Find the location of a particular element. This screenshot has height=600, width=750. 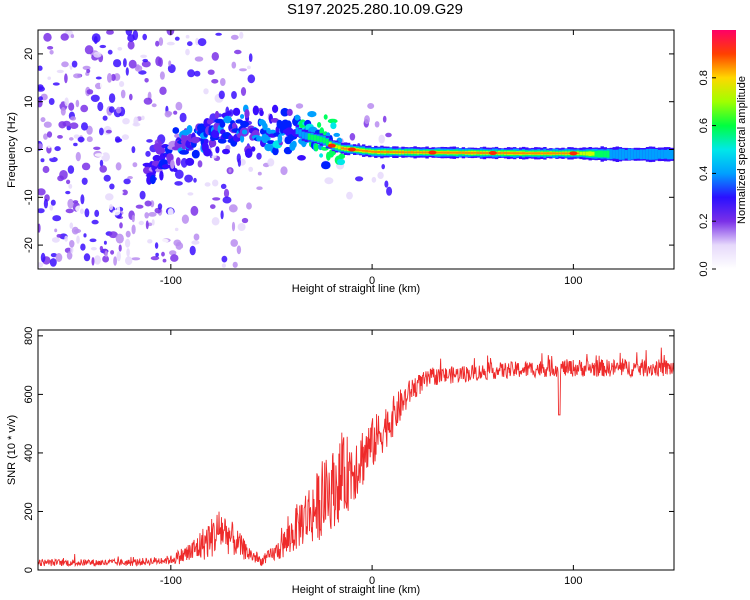

y-tick-label: -20 is located at coordinates (29, 245).